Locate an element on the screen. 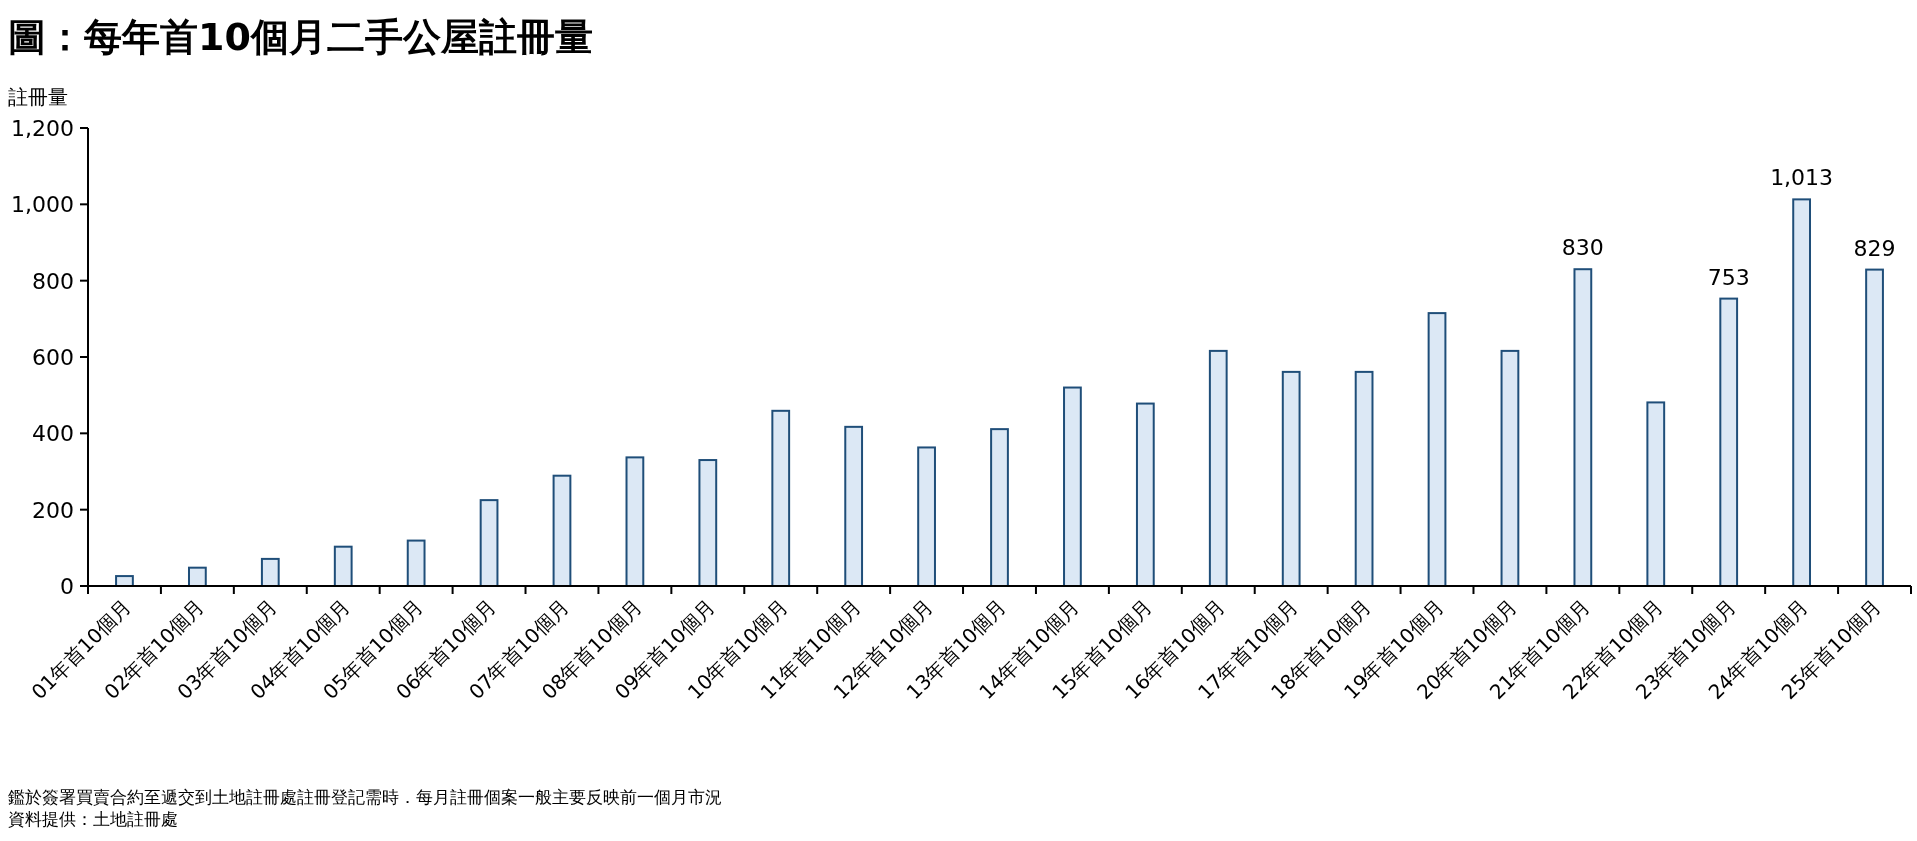 The image size is (1917, 841). data-label: 830 is located at coordinates (1582, 248).